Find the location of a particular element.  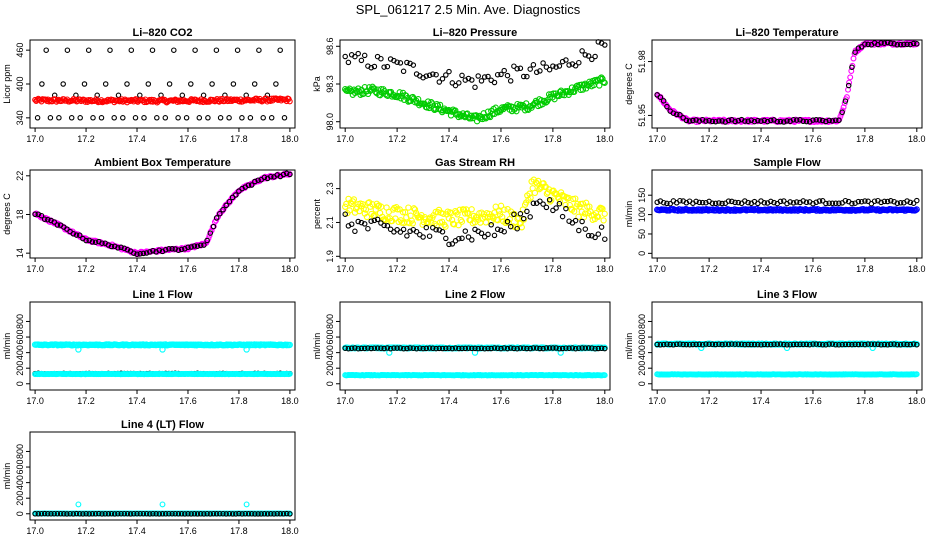

y-tick-label: 800 is located at coordinates (20, 451).